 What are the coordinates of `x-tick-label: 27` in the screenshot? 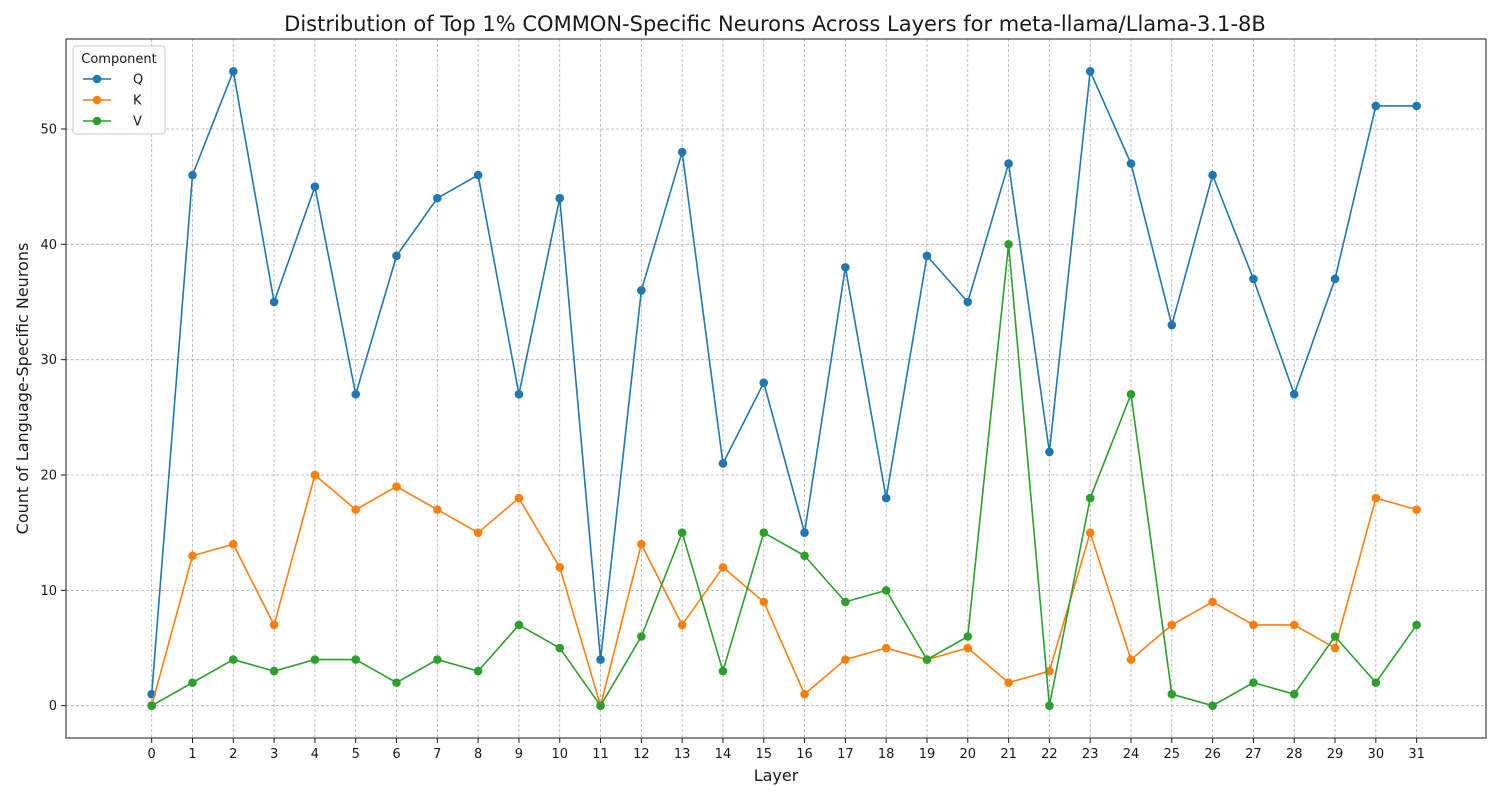 It's located at (1253, 754).